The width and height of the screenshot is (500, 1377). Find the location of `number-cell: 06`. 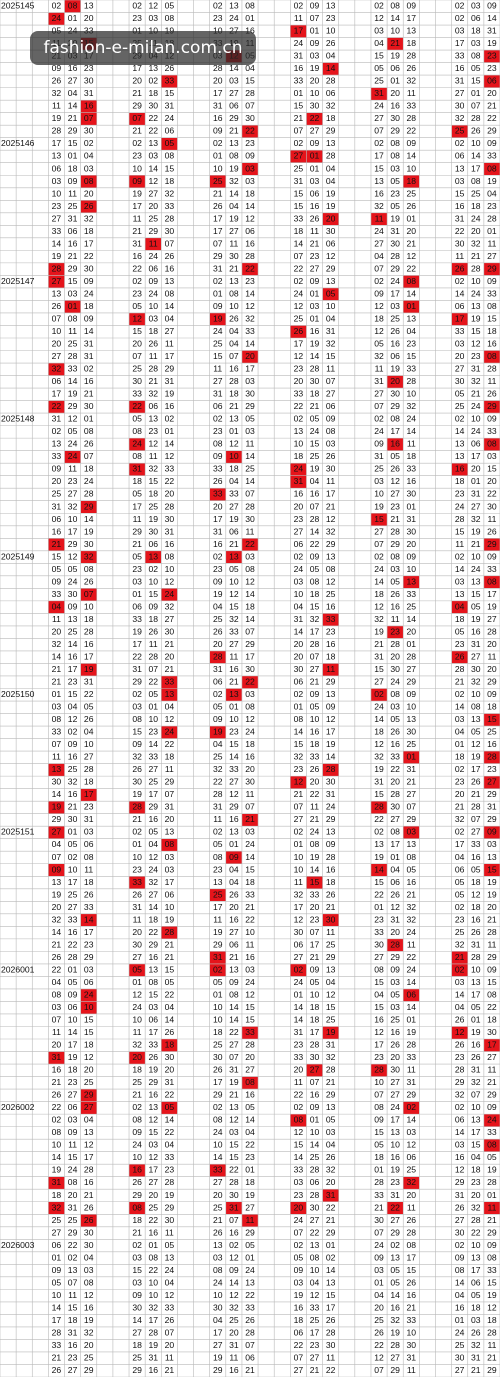

number-cell: 06 is located at coordinates (153, 1019).